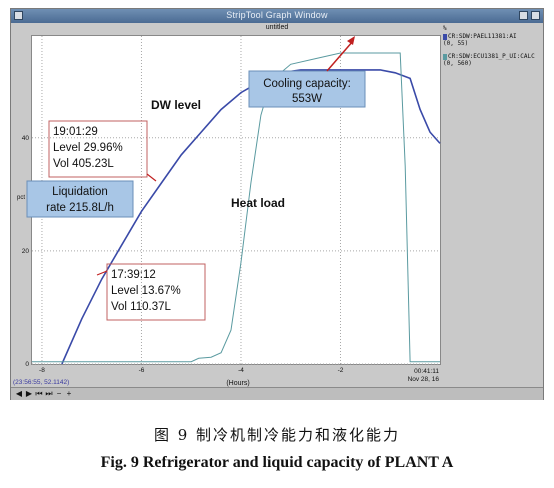 The height and width of the screenshot is (488, 554). What do you see at coordinates (39, 393) in the screenshot?
I see `skip-start-icon: ⏮` at bounding box center [39, 393].